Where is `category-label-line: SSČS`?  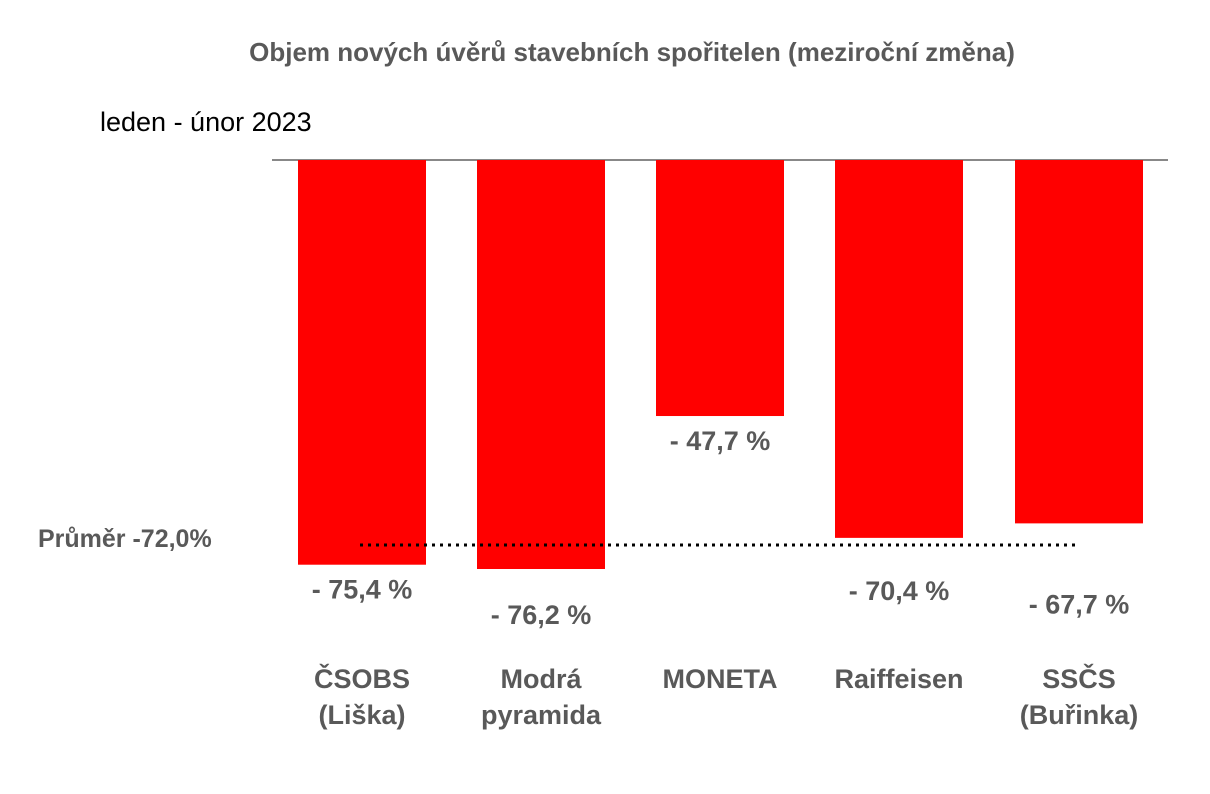 category-label-line: SSČS is located at coordinates (1079, 678).